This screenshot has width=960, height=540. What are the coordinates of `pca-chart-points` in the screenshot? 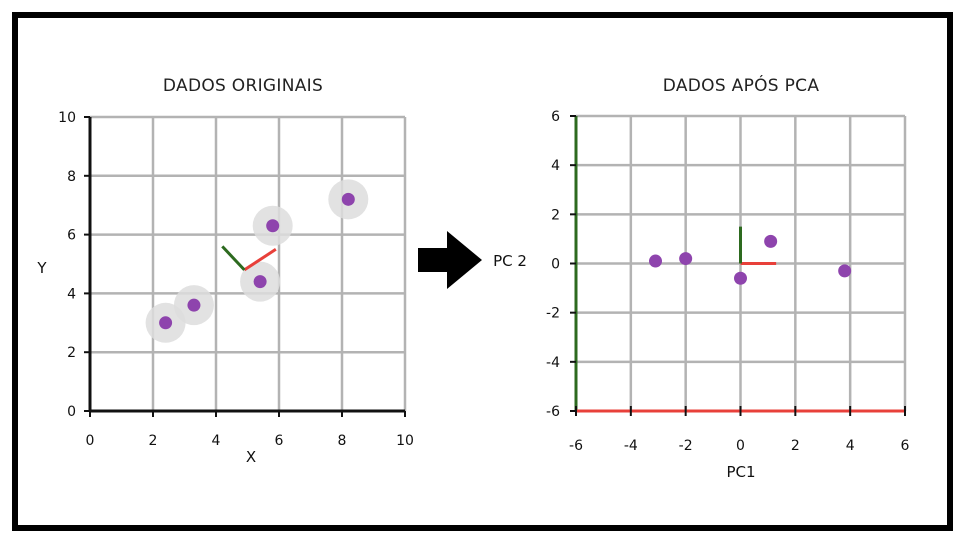 It's located at (750, 259).